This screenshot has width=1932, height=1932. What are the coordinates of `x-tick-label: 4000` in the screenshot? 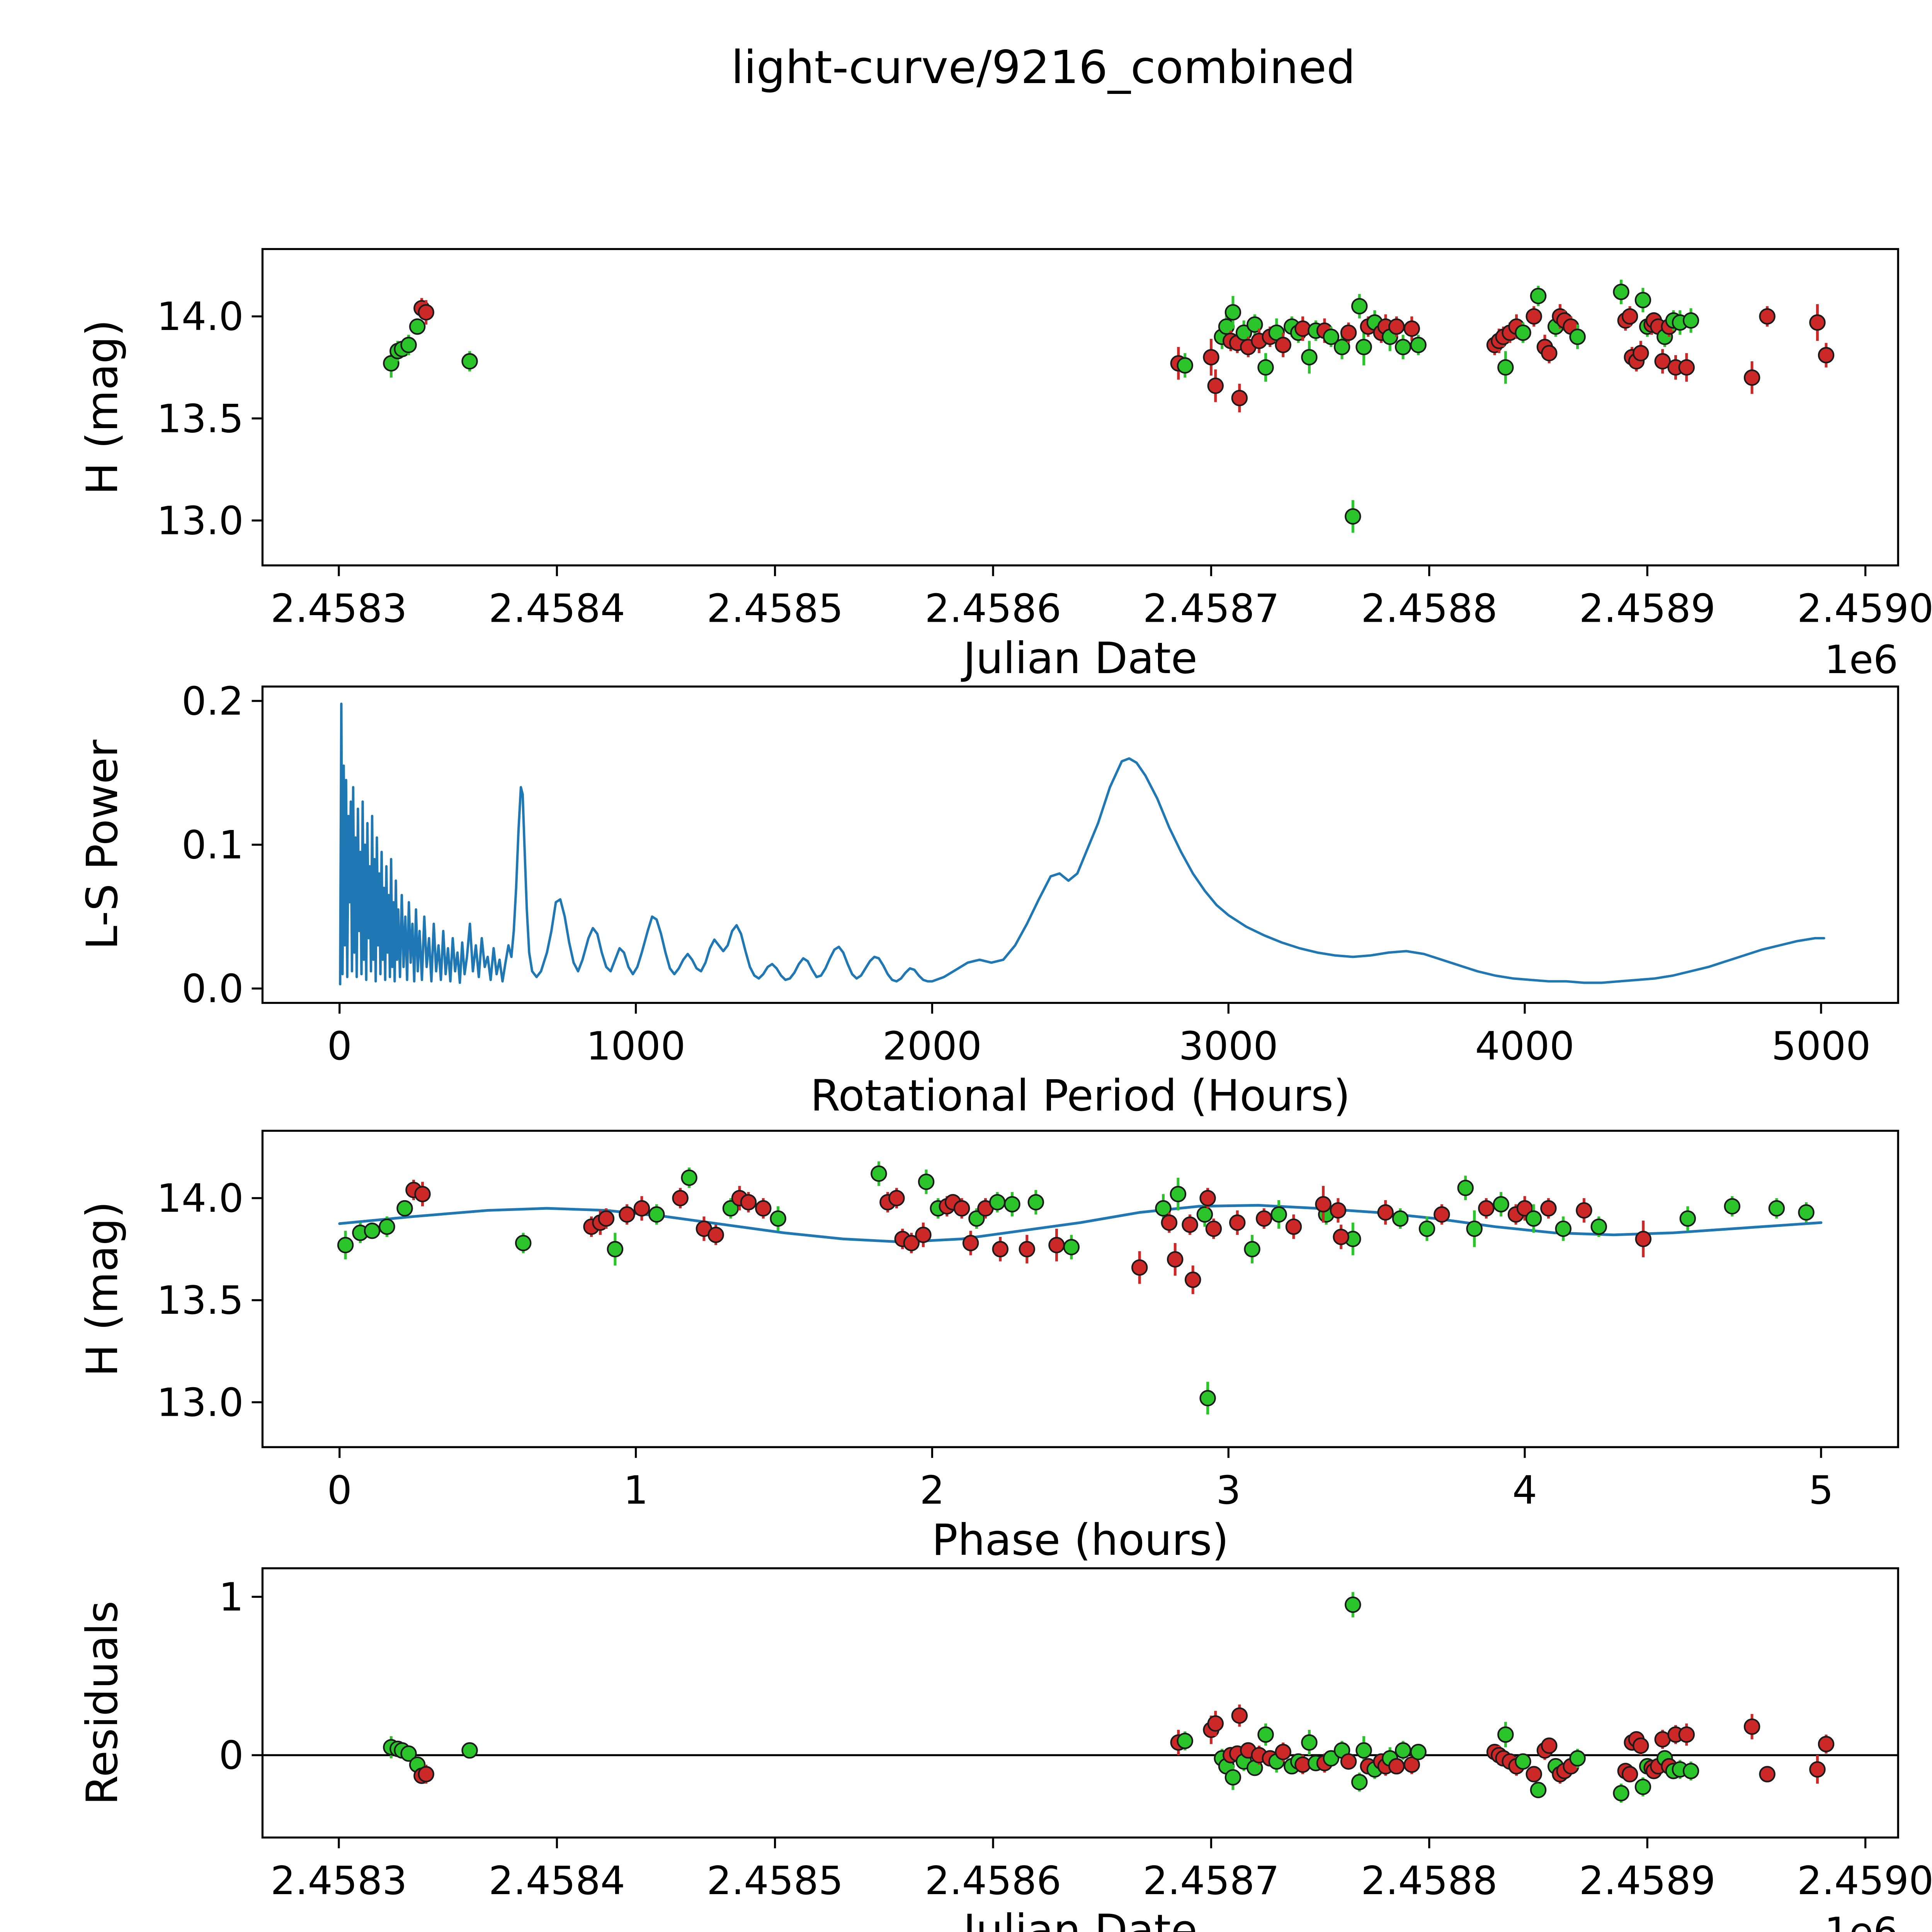 It's located at (1525, 1046).